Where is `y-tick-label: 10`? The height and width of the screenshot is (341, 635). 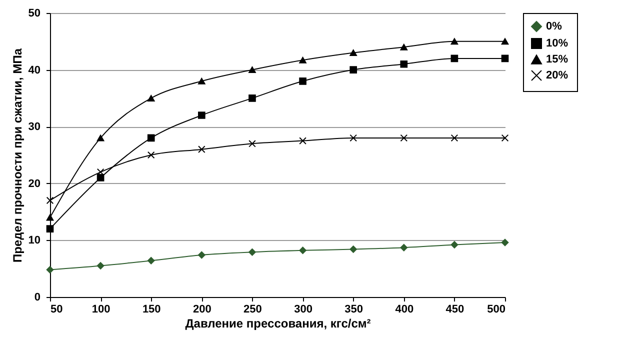
y-tick-label: 10 is located at coordinates (34, 240).